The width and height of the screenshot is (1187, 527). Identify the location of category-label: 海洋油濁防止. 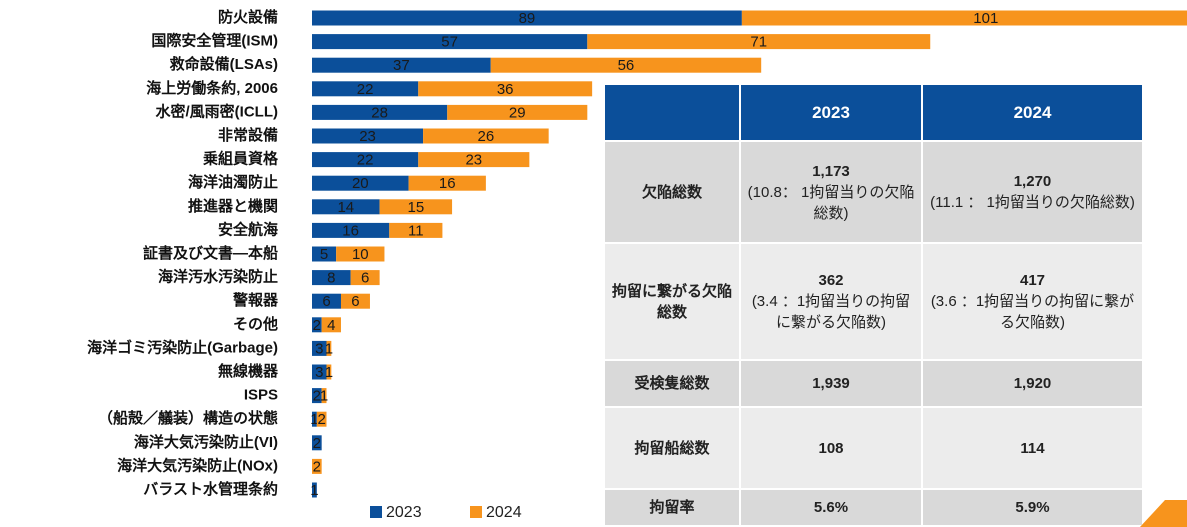
(233, 182).